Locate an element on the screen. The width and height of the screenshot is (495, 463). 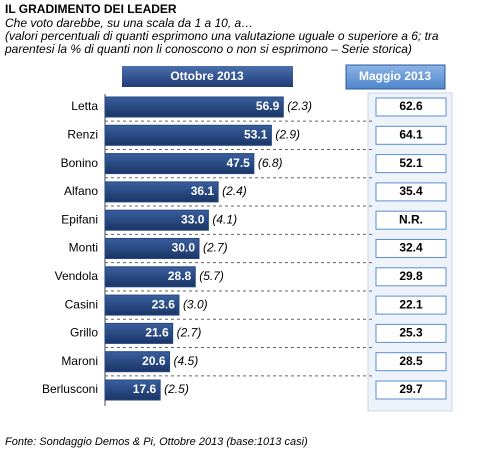
comparison-label: 32.4 is located at coordinates (411, 248).